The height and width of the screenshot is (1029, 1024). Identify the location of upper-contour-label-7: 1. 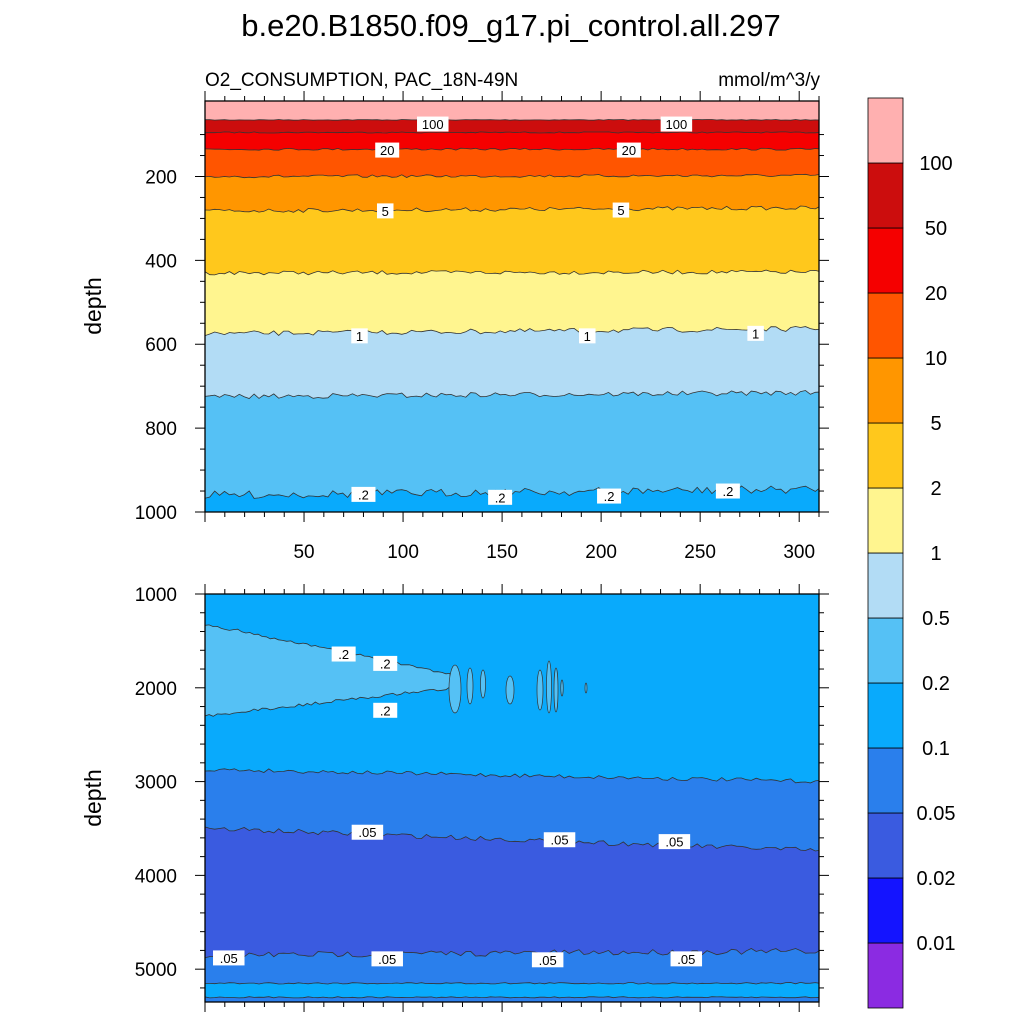
(587, 336).